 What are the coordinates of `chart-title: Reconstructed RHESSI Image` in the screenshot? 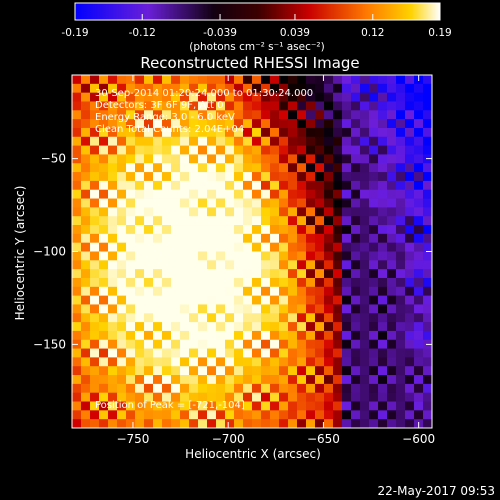 It's located at (249, 63).